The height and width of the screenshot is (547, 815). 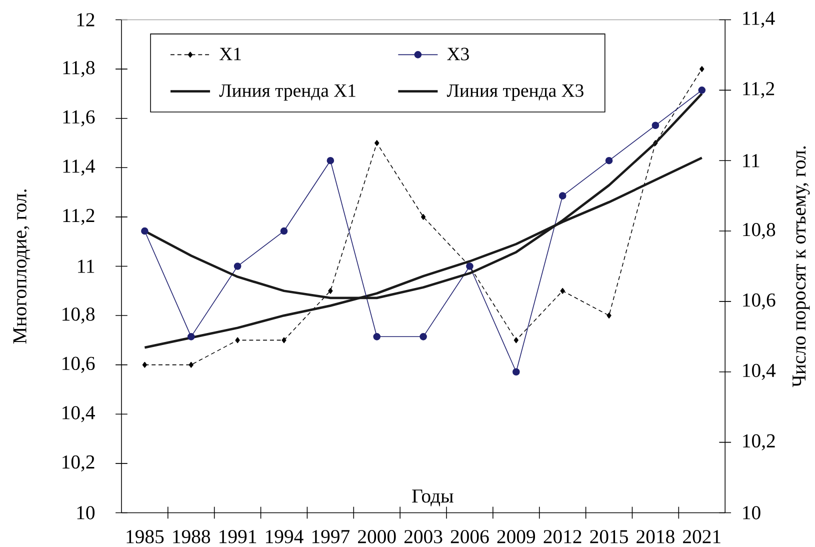 What do you see at coordinates (78, 216) in the screenshot?
I see `y-tick-label: 11,2` at bounding box center [78, 216].